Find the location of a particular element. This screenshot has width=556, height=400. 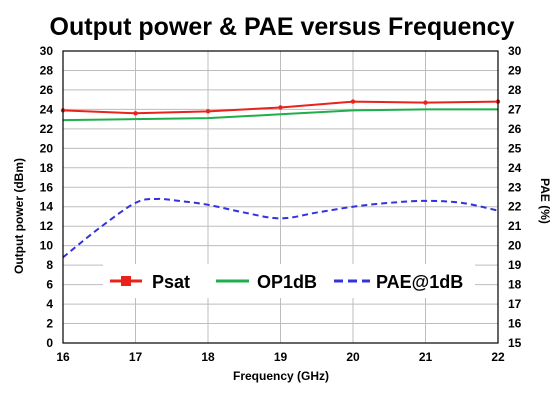

x-axis-ticks: 16 17 18 19 20 21 22 is located at coordinates (280, 357).